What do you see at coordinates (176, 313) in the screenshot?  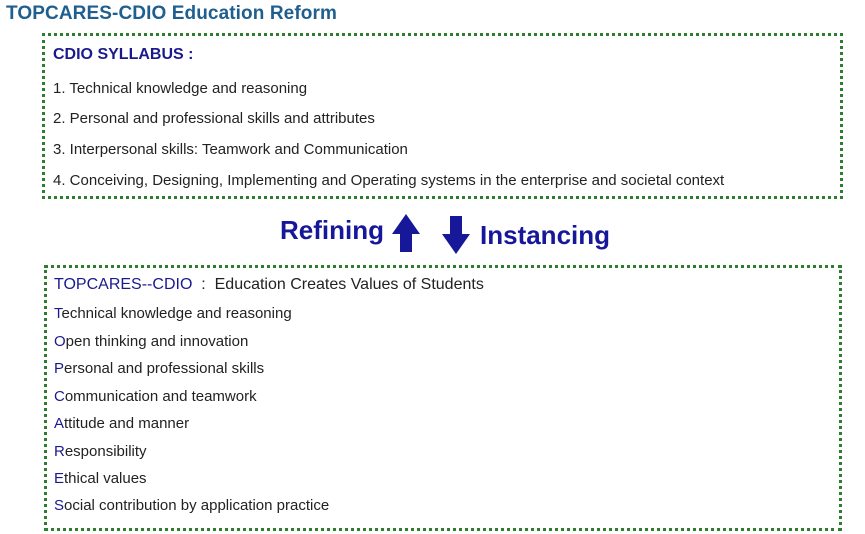 I see `item-text: echnical knowledge and reasoning` at bounding box center [176, 313].